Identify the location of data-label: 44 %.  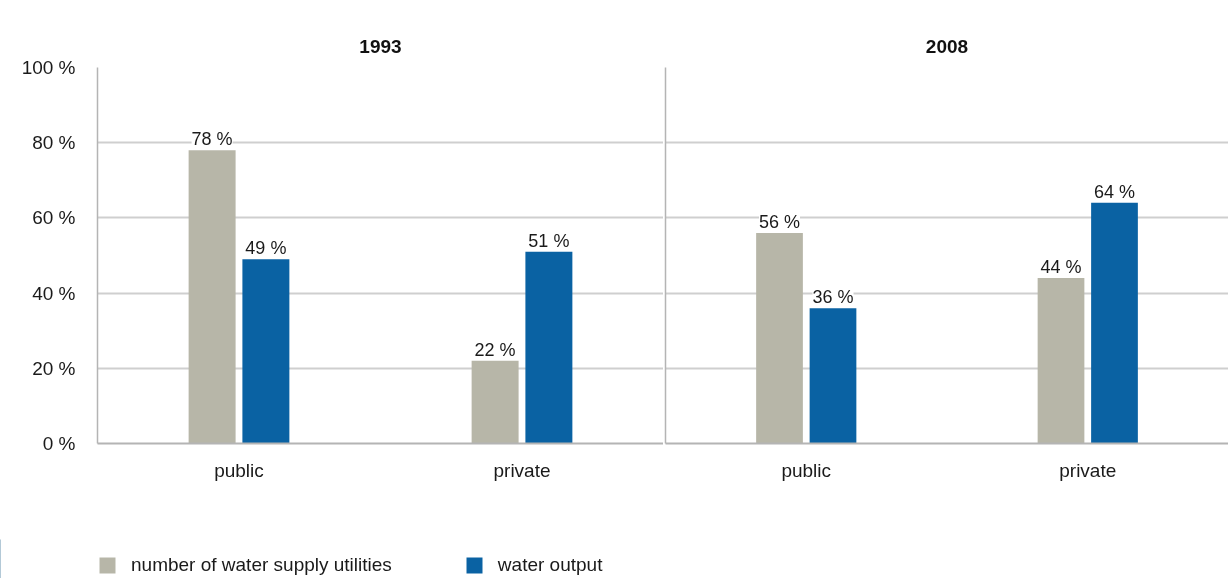
(1061, 267).